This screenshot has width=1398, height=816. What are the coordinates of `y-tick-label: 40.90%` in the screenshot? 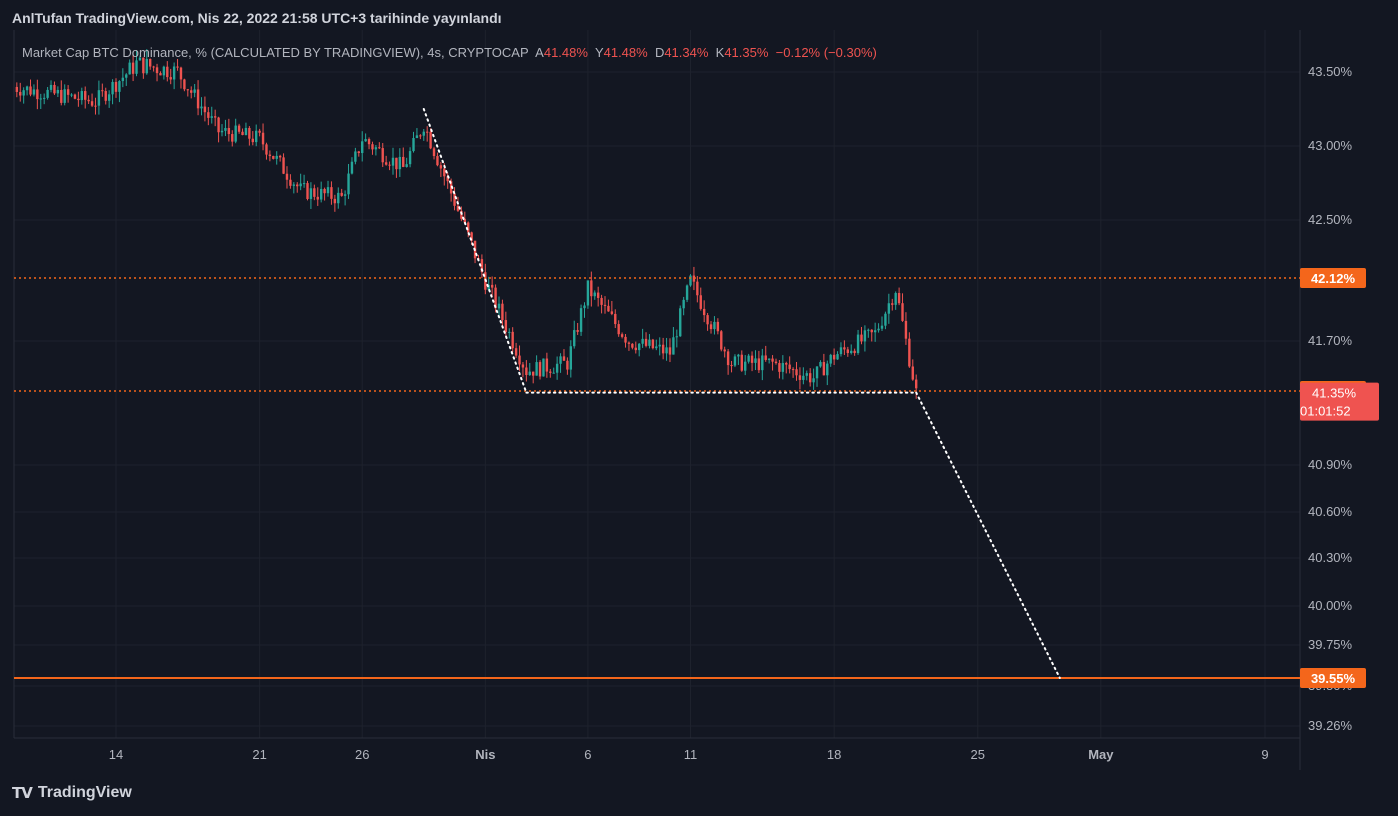 It's located at (1330, 464).